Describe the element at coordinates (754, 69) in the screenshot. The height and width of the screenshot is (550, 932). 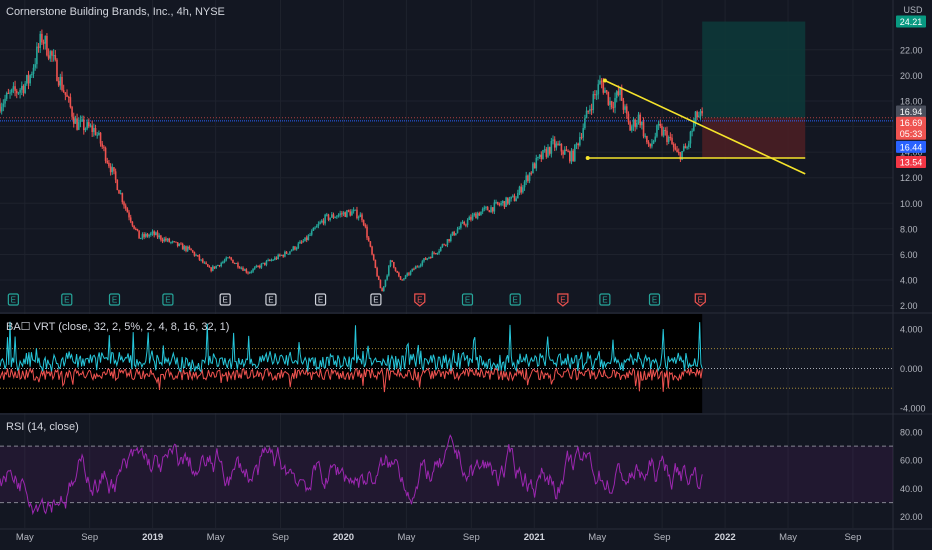
I see `target-zone` at that location.